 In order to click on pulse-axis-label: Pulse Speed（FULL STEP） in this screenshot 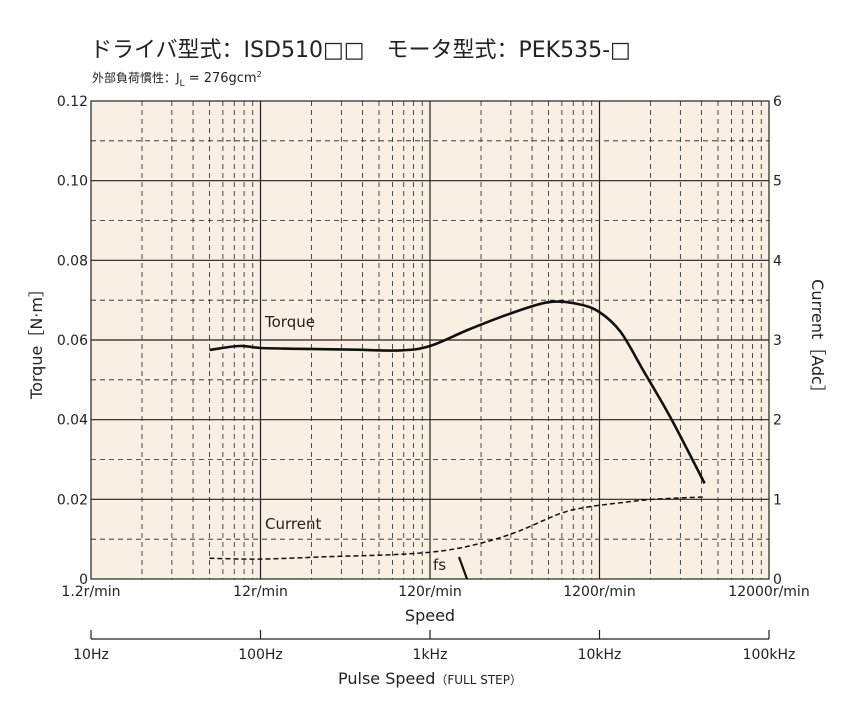, I will do `click(430, 678)`.